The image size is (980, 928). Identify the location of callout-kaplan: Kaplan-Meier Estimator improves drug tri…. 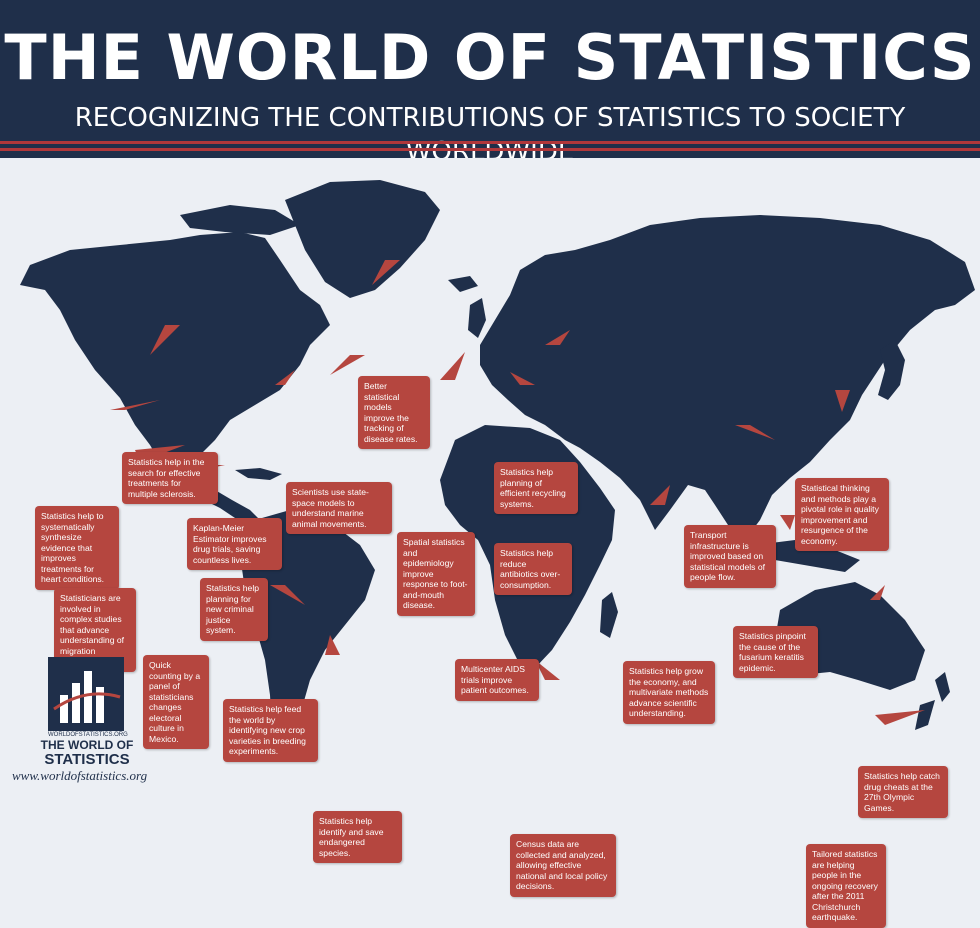
(234, 544).